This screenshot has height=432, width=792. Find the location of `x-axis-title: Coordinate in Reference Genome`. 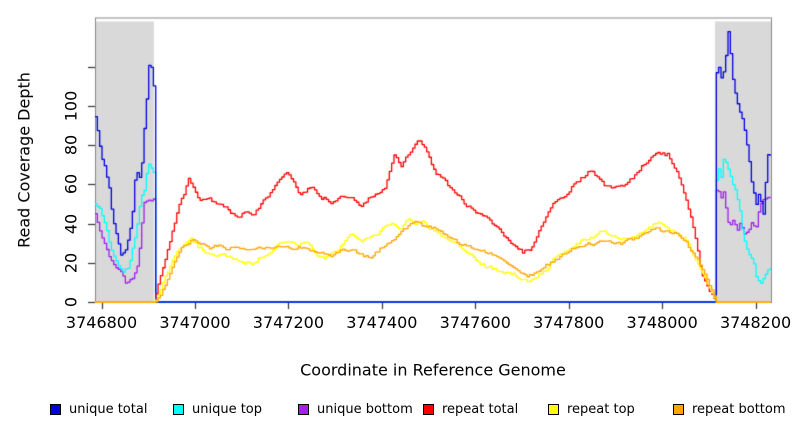

x-axis-title: Coordinate in Reference Genome is located at coordinates (433, 370).